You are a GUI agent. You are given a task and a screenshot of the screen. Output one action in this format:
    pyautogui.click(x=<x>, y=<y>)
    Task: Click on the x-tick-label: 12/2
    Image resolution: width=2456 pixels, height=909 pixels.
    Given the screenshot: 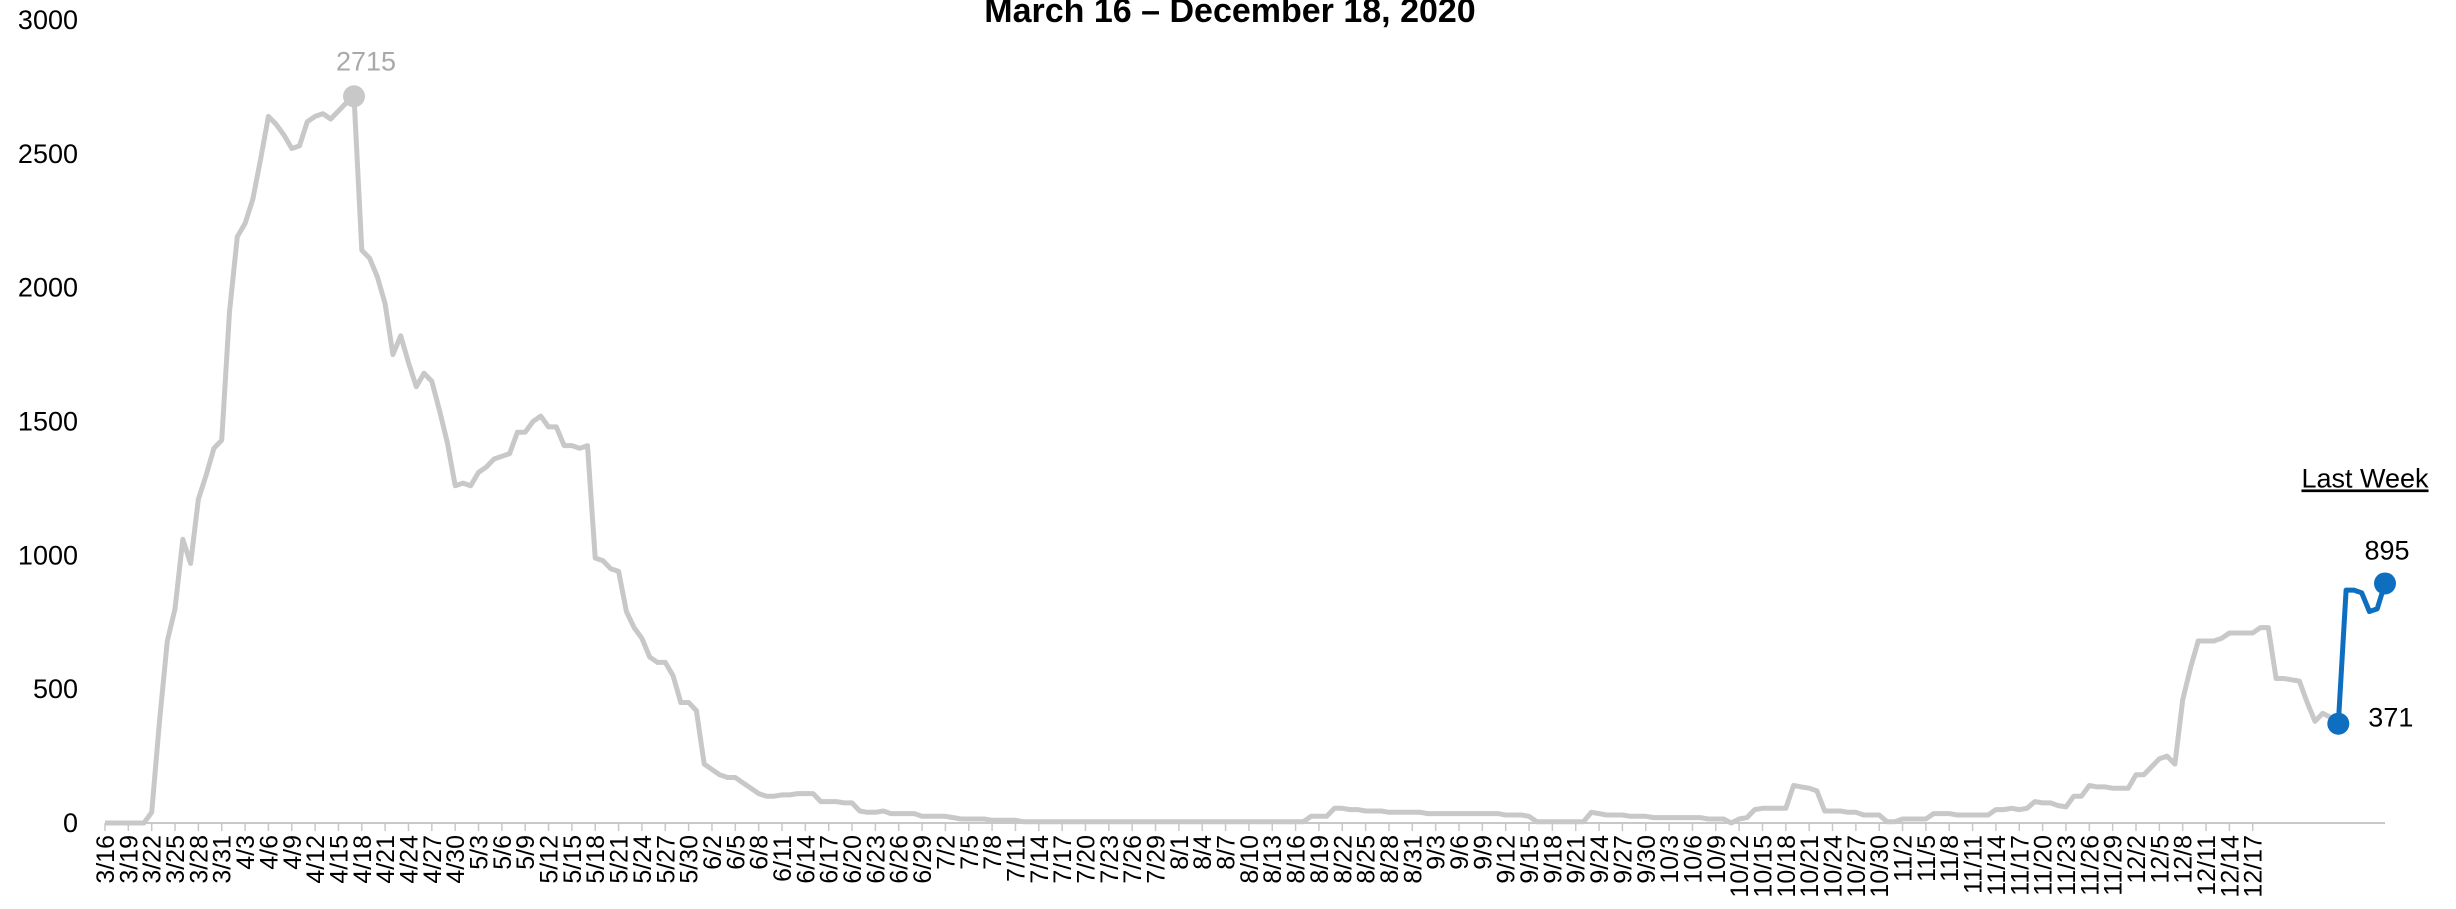 What is the action you would take?
    pyautogui.click(x=2137, y=859)
    